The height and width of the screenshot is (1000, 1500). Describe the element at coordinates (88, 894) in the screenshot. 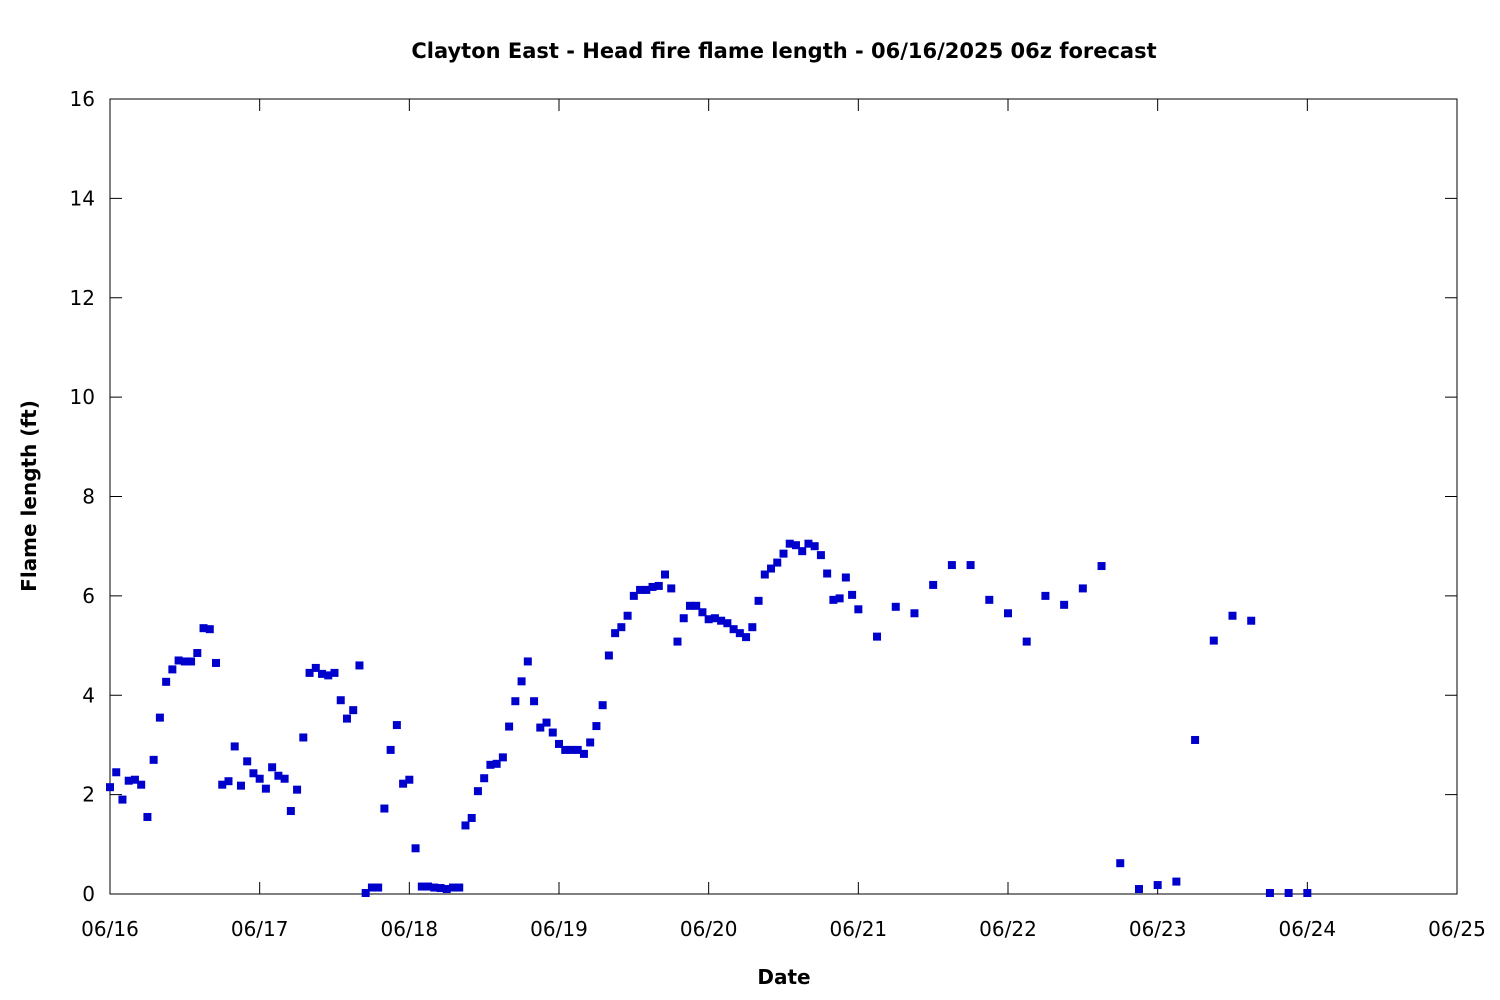

I see `y-tick-label: 0` at that location.